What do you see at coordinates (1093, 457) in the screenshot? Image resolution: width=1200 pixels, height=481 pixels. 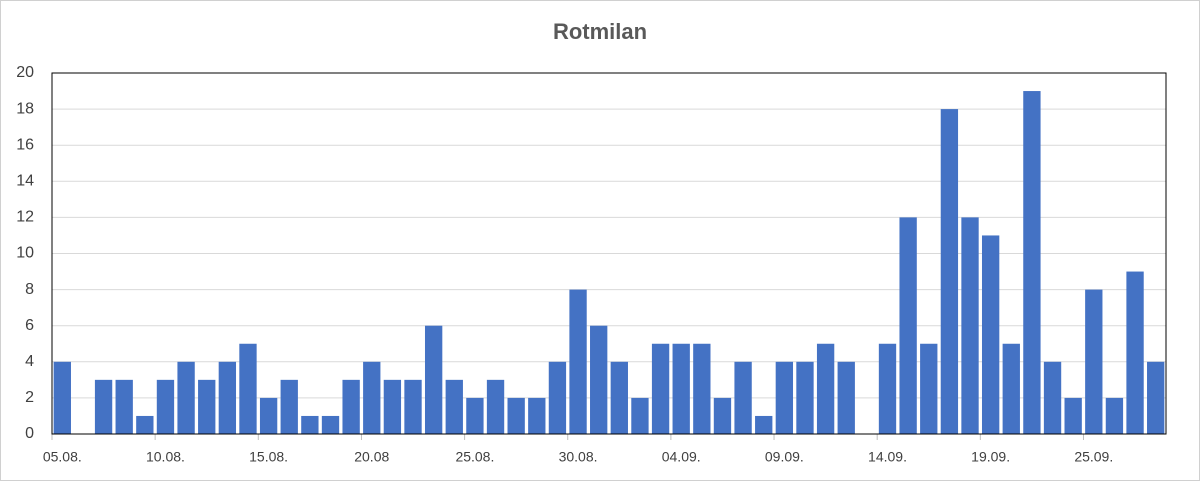 I see `x-tick-label: 25.09.` at bounding box center [1093, 457].